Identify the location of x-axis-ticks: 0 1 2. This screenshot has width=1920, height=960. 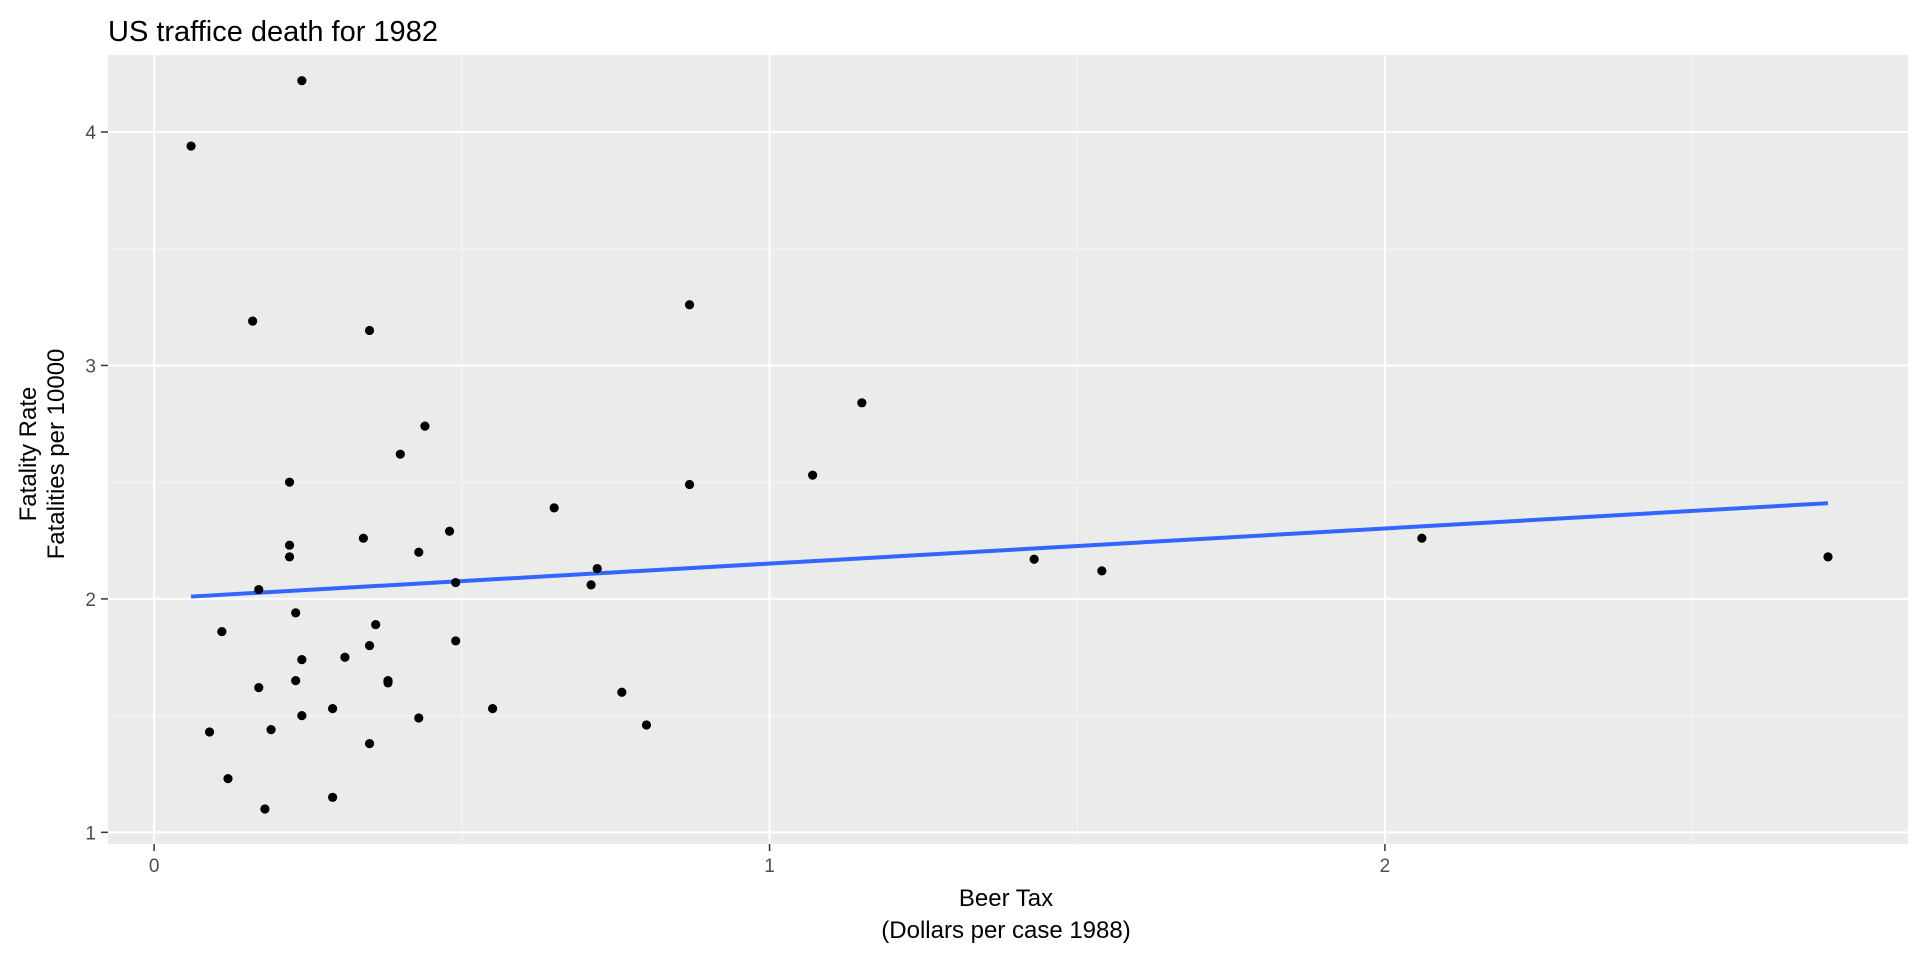
(769, 860).